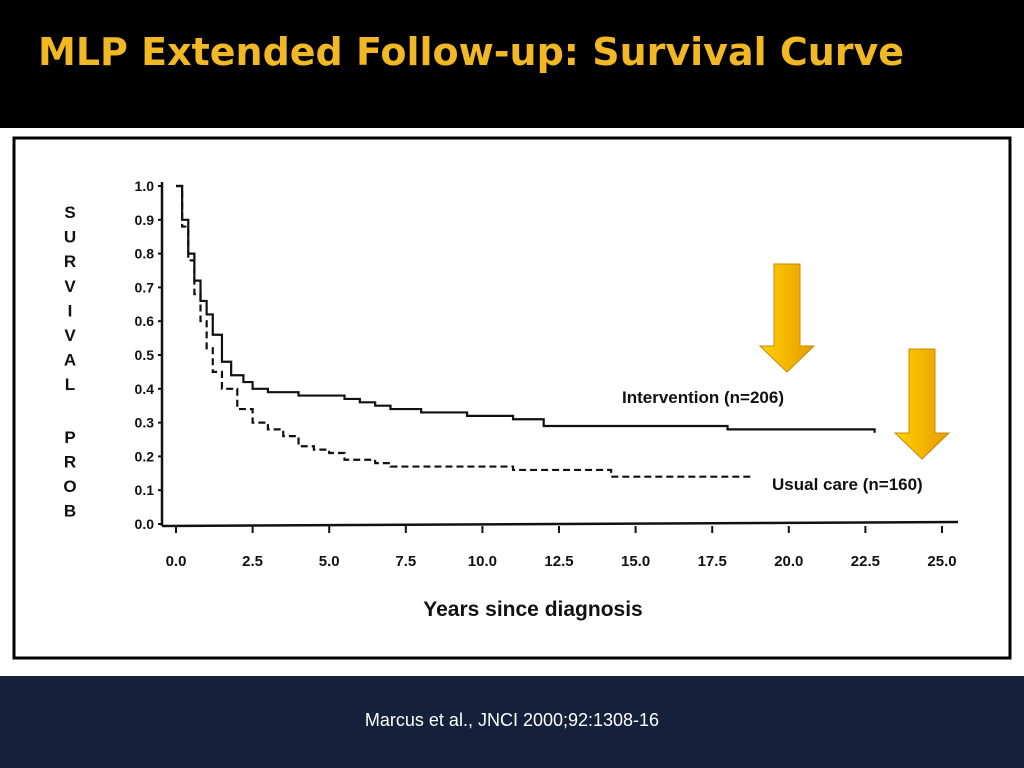 The height and width of the screenshot is (768, 1024). I want to click on citation: Marcus et al., JNCI 2000;92:1308-16, so click(512, 720).